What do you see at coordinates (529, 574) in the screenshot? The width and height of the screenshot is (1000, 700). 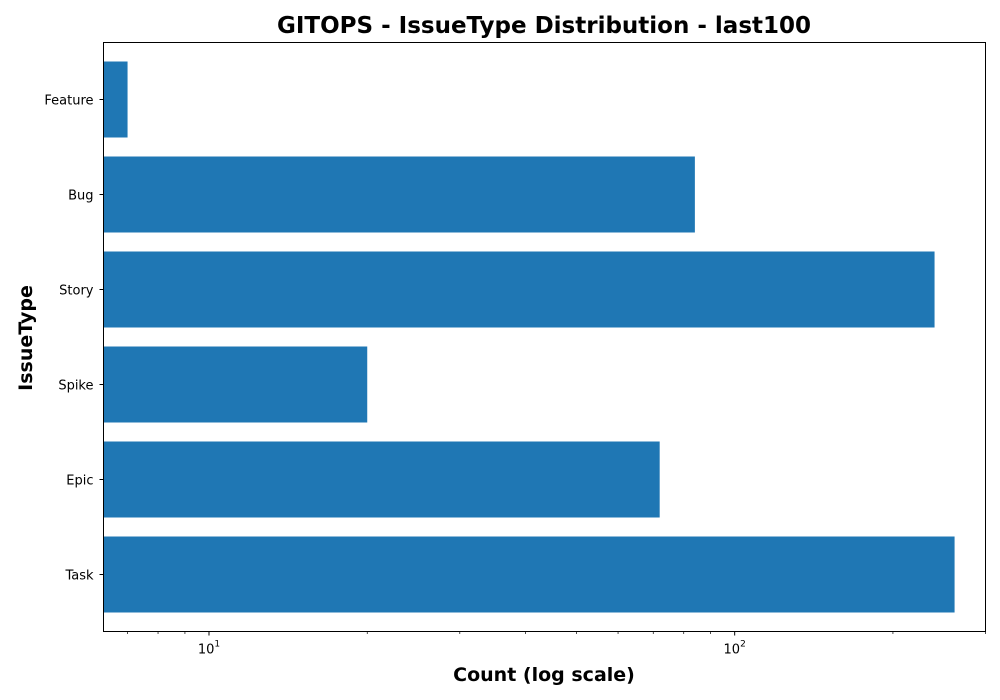 I see `bar-task` at bounding box center [529, 574].